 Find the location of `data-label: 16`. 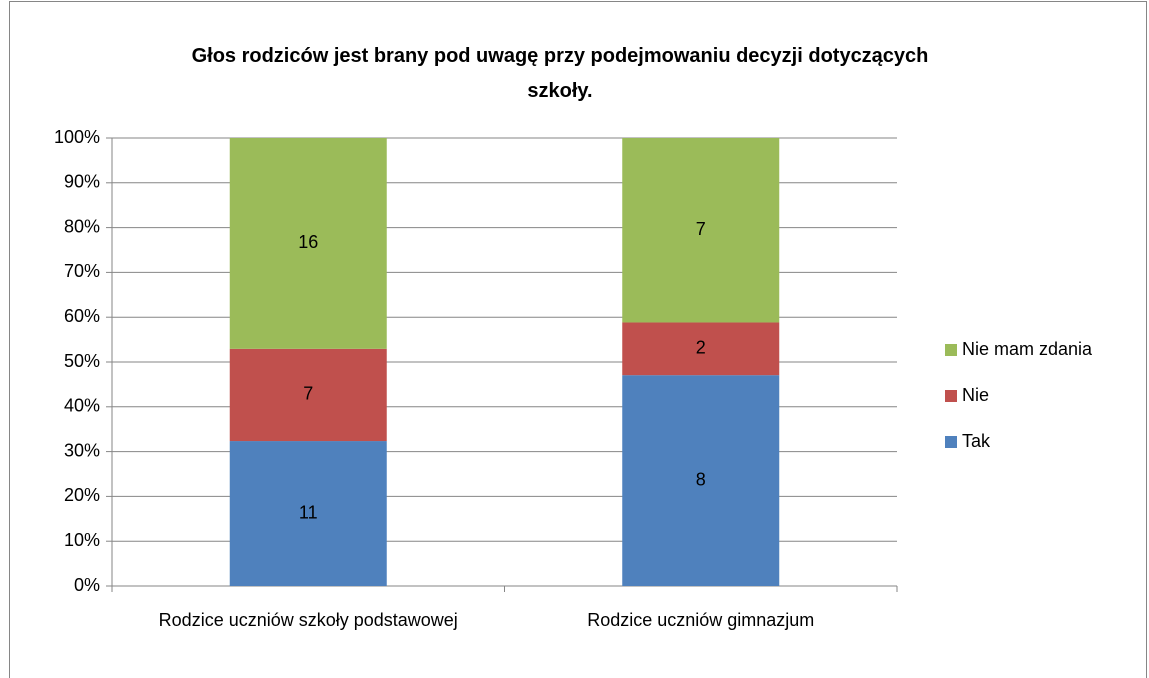

data-label: 16 is located at coordinates (308, 242).